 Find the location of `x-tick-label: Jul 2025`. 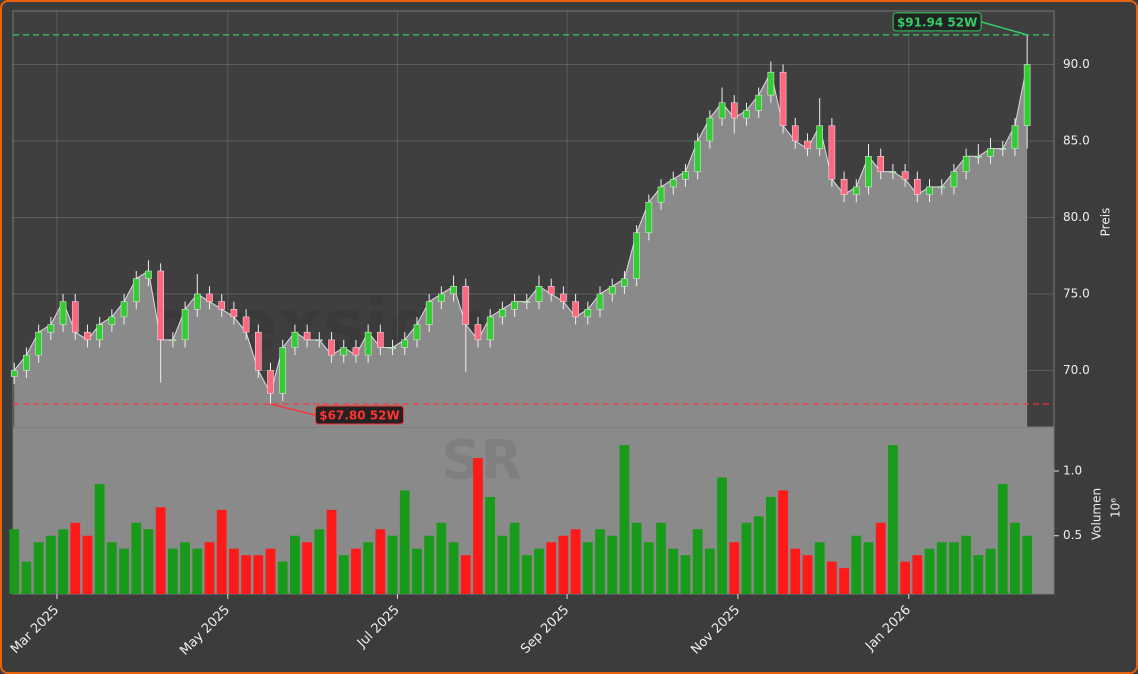

x-tick-label: Jul 2025 is located at coordinates (378, 627).